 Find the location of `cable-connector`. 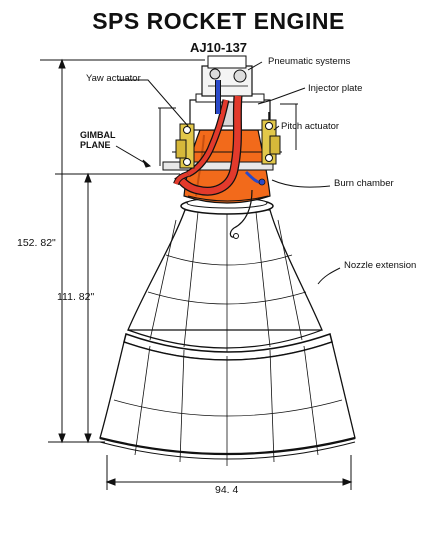

cable-connector is located at coordinates (236, 236).